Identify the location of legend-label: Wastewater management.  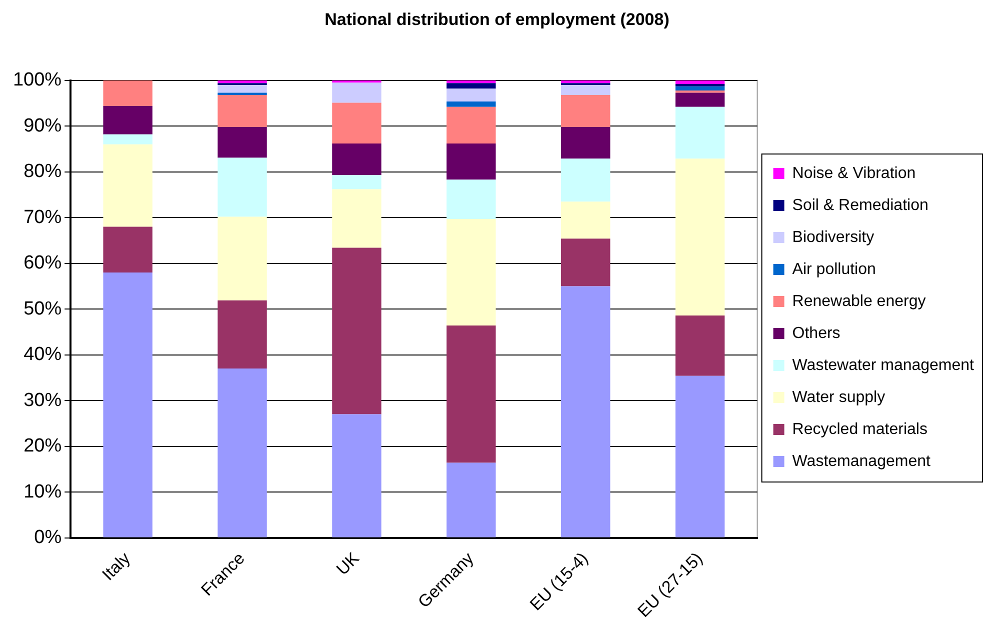
(883, 365).